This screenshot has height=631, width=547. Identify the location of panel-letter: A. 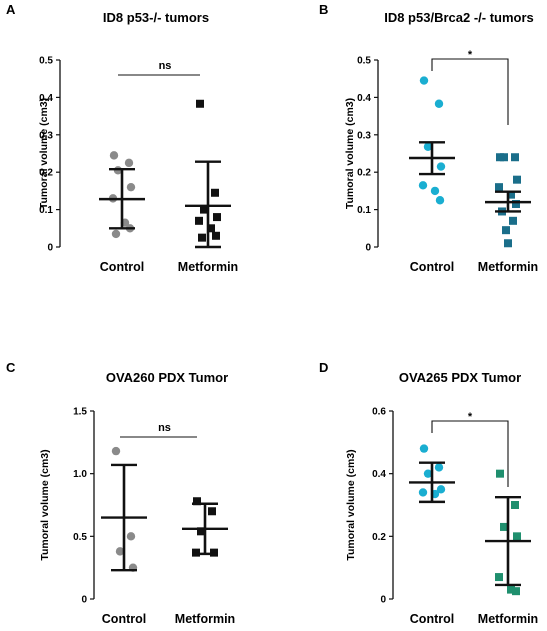
(11, 9).